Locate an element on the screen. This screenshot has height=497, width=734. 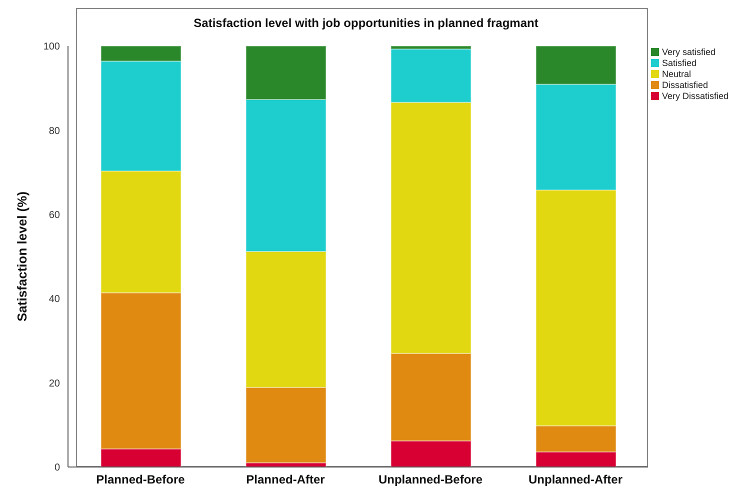
legend-label: Satisfied is located at coordinates (679, 63).